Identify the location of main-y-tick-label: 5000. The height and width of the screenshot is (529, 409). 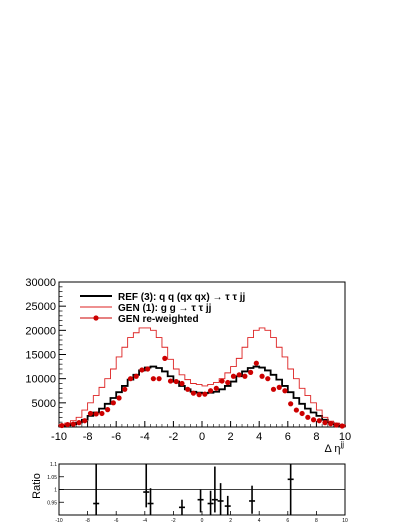
(44, 404).